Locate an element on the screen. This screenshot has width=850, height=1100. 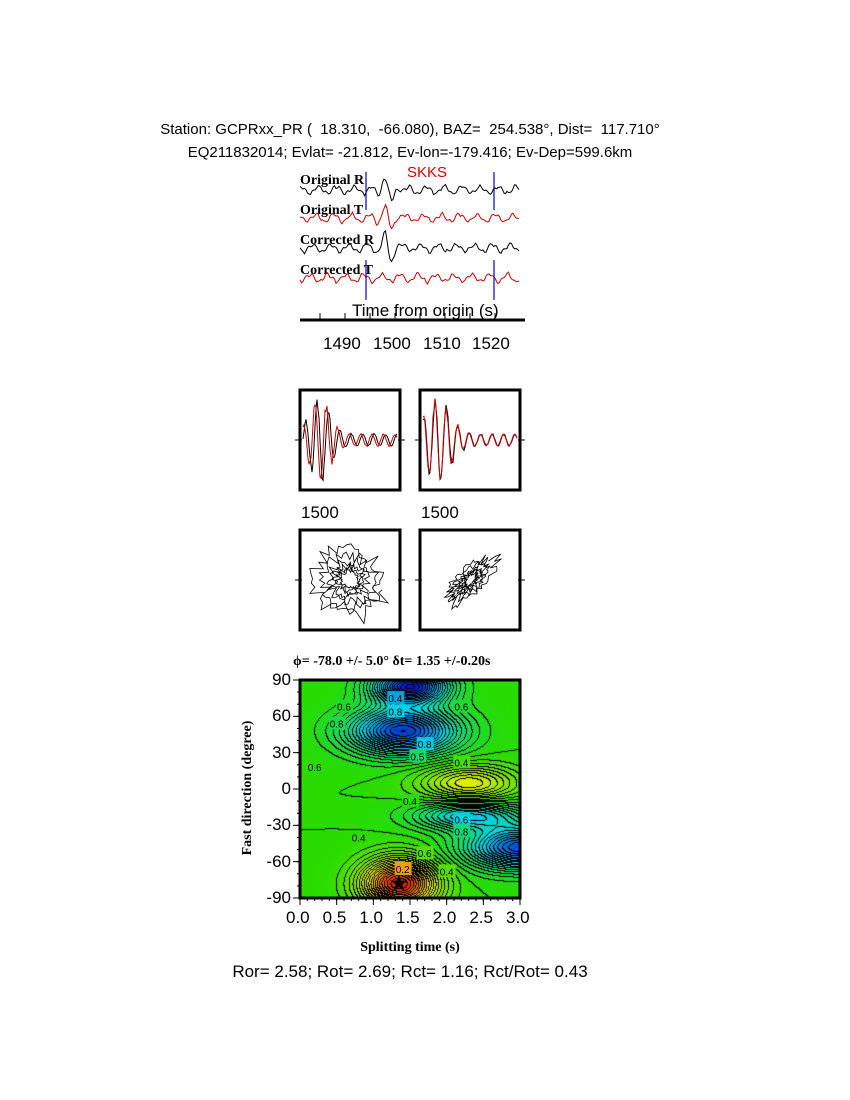
svg-text: 0.5 is located at coordinates (417, 757).